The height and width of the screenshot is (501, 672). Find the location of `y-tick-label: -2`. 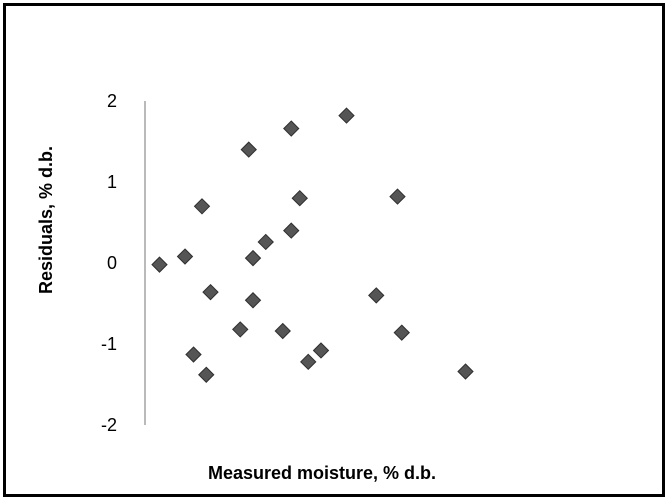

y-tick-label: -2 is located at coordinates (109, 425).